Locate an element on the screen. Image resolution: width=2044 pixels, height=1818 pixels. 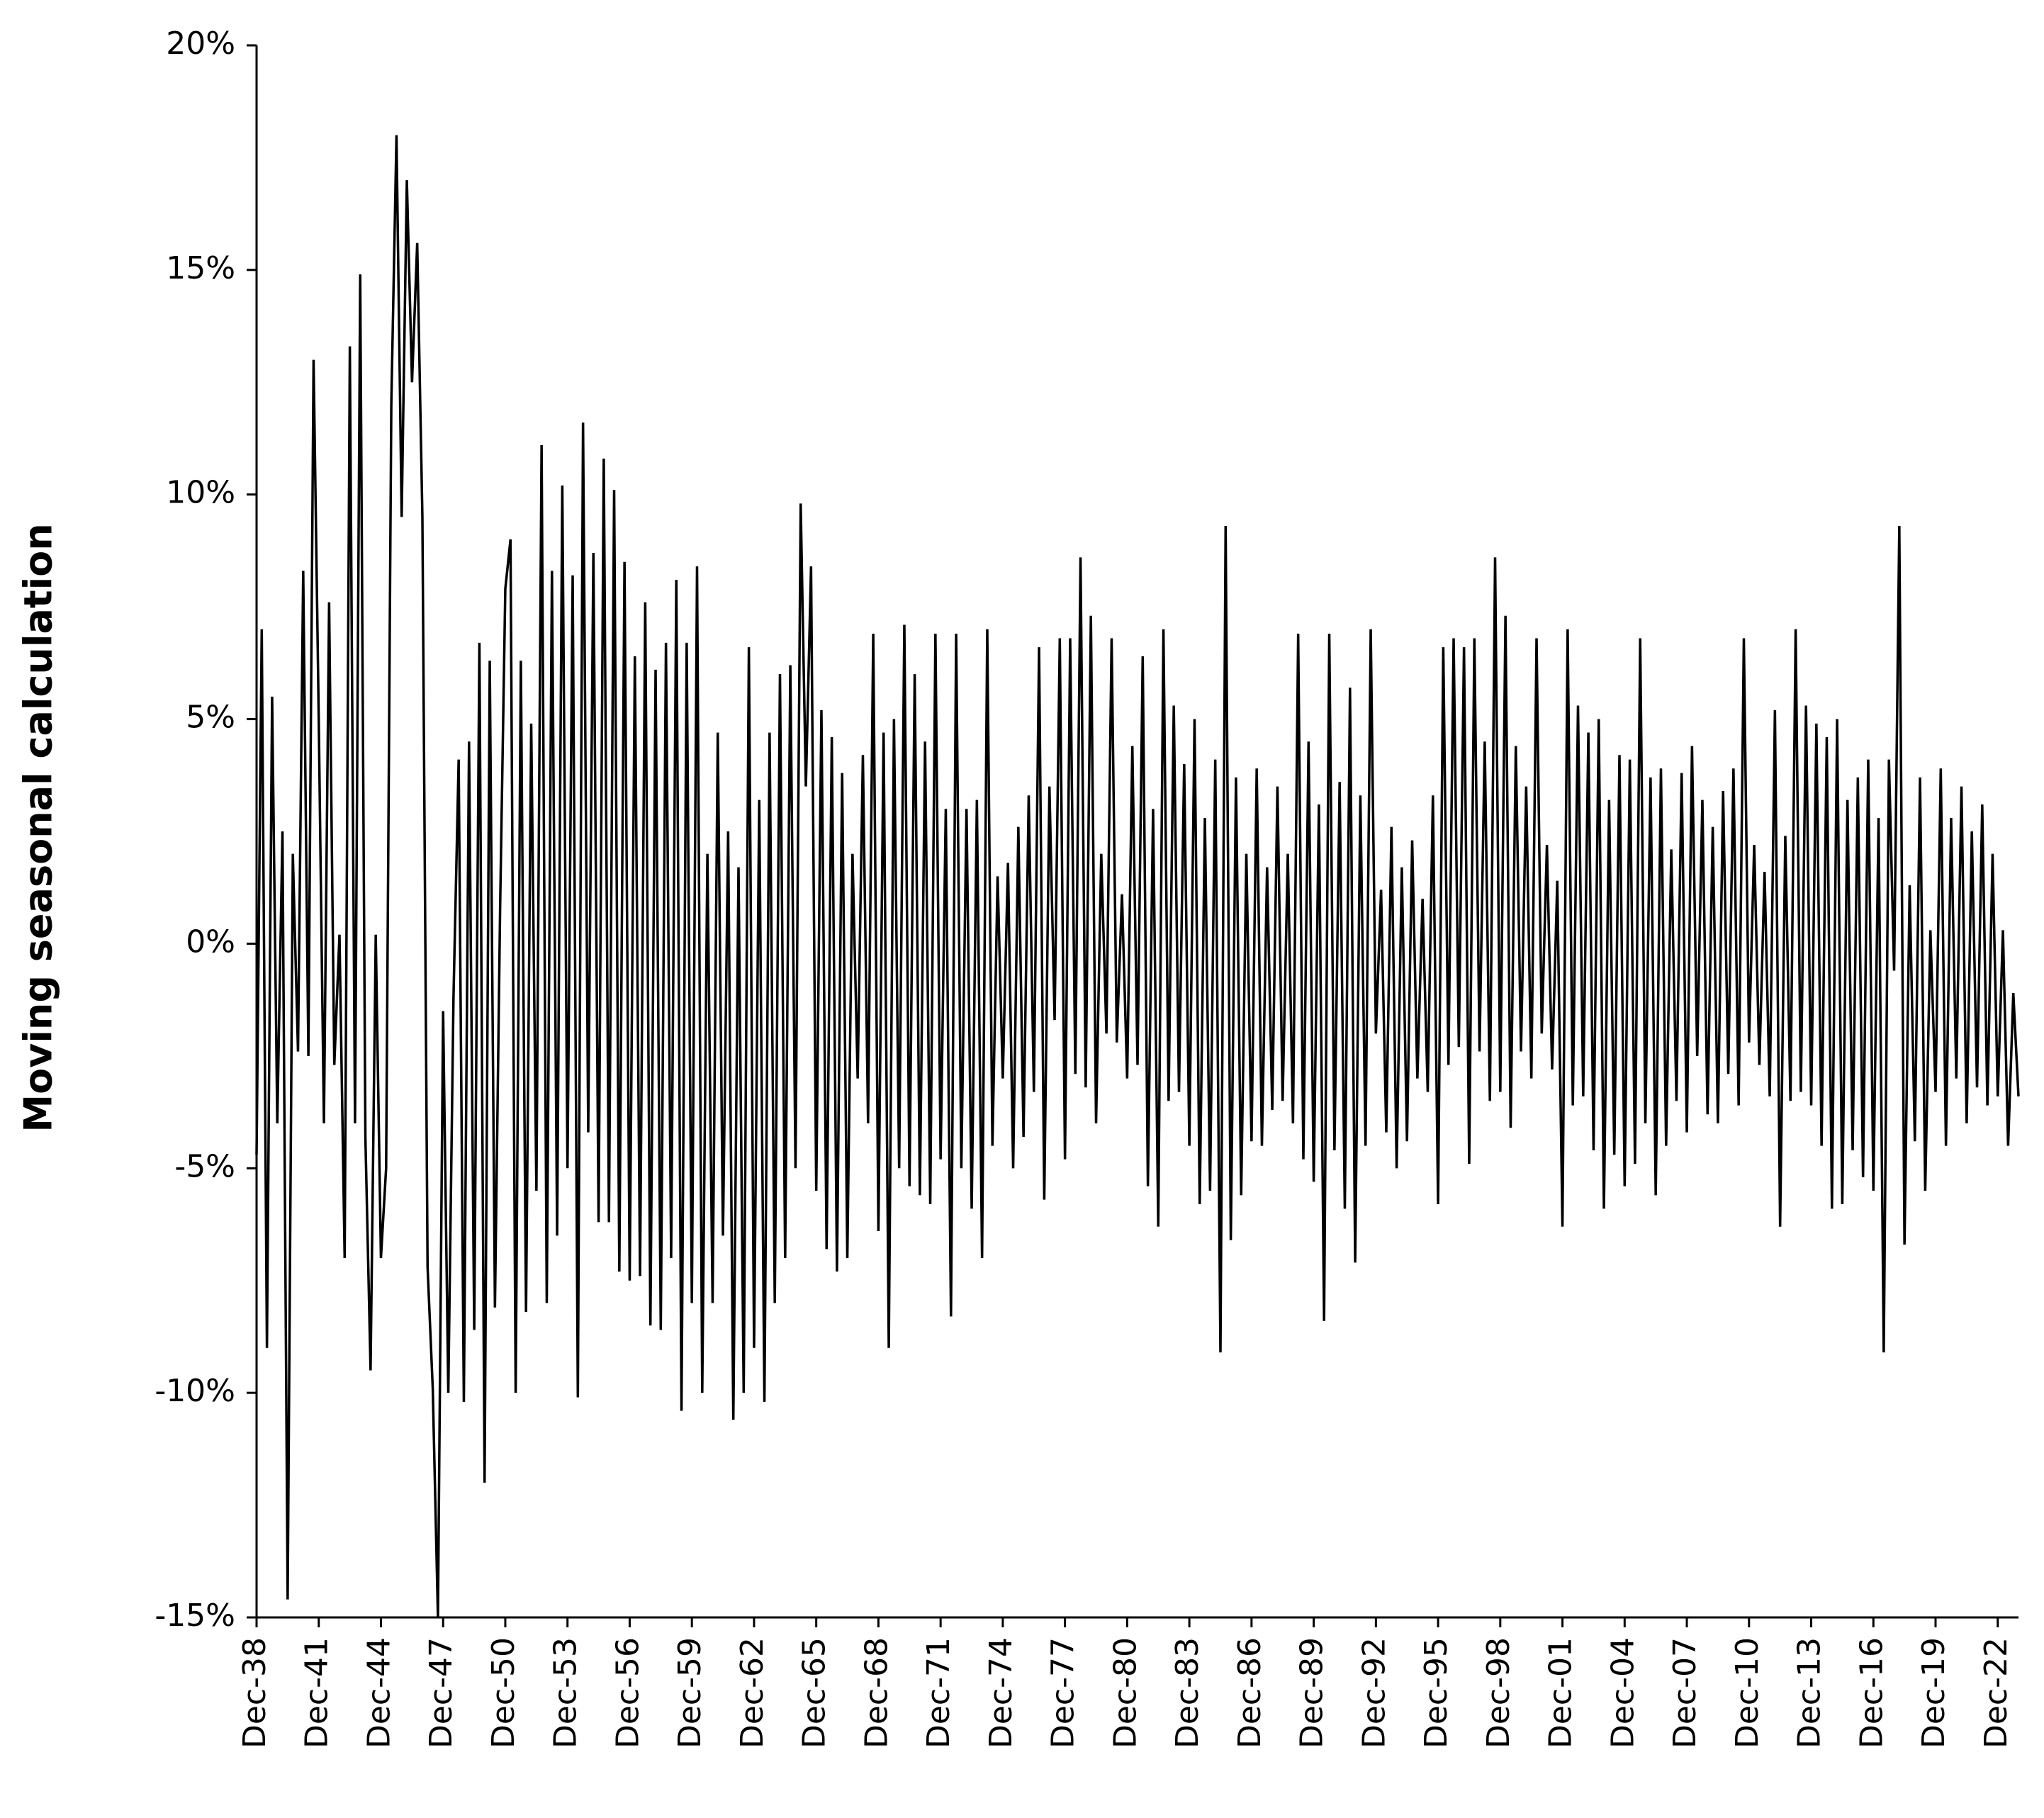
y-tick-label: 0% is located at coordinates (211, 942).